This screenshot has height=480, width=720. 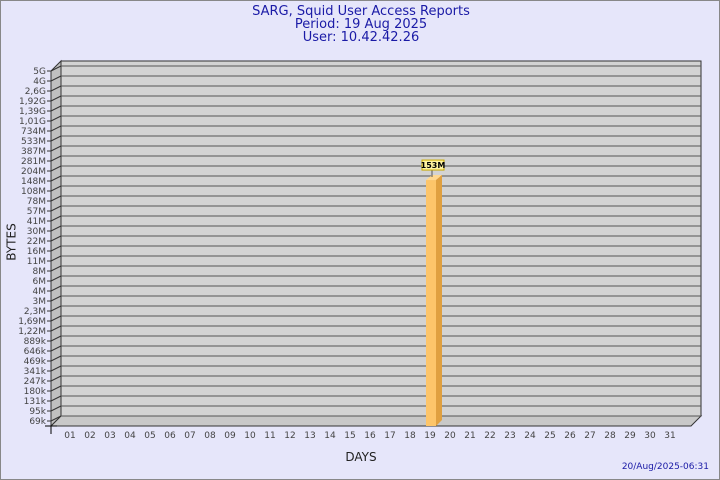 What do you see at coordinates (570, 436) in the screenshot?
I see `x-tick-label: 26` at bounding box center [570, 436].